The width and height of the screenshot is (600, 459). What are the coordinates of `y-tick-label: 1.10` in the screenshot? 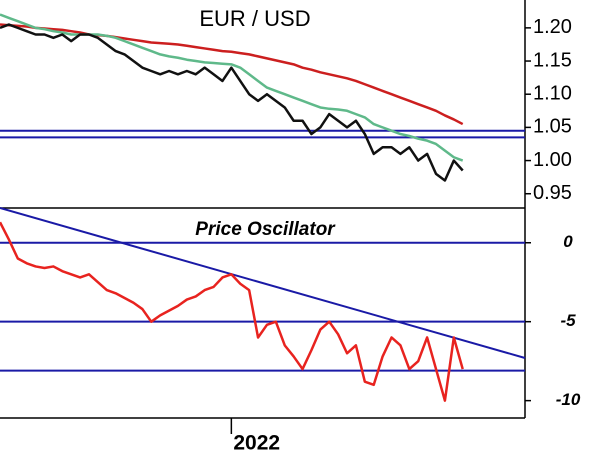 It's located at (552, 93).